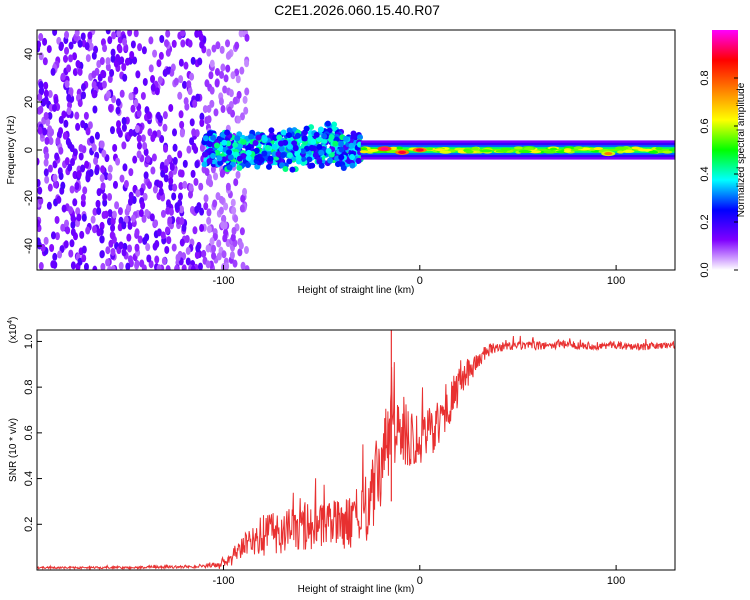 This screenshot has height=600, width=750. Describe the element at coordinates (29, 341) in the screenshot. I see `snr-y-tick-label: 1.0` at that location.